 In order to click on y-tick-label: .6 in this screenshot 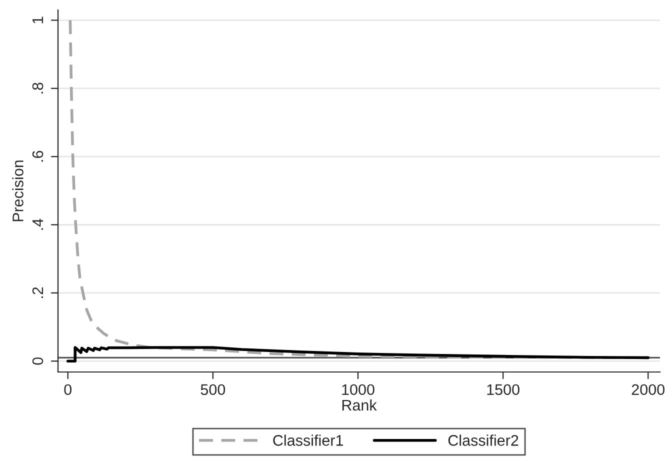, I will do `click(38, 156)`.